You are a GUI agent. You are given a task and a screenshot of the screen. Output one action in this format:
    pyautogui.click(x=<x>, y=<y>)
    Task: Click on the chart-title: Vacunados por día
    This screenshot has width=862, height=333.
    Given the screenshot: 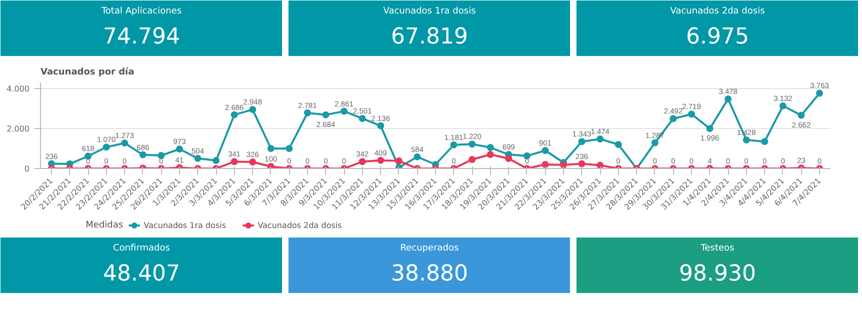 What is the action you would take?
    pyautogui.click(x=87, y=72)
    